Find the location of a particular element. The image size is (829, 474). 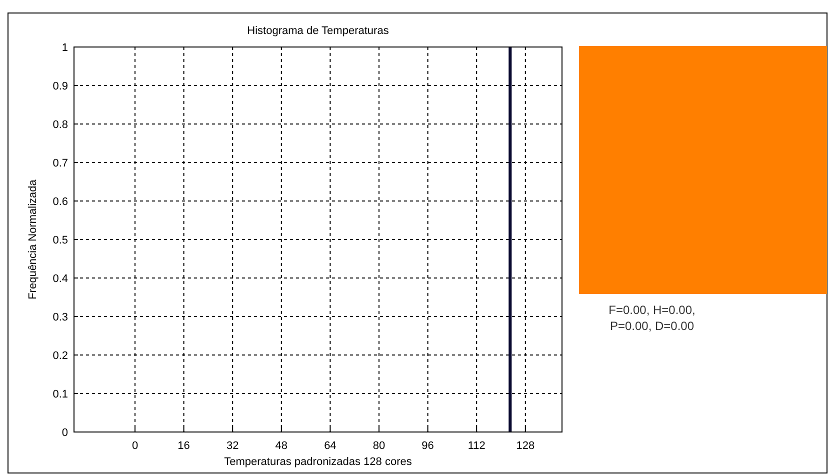

x-tick-label: 0 is located at coordinates (135, 446).